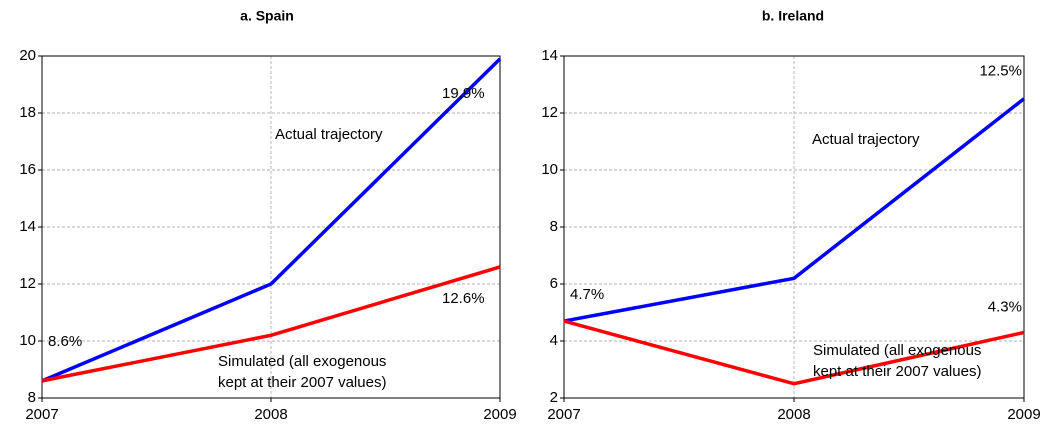 The image size is (1046, 430). I want to click on y-tick-label: 6, so click(554, 283).